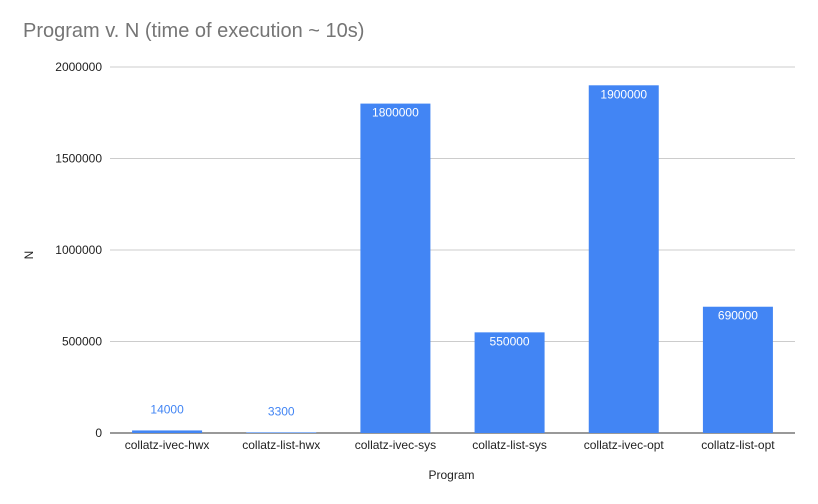 The width and height of the screenshot is (818, 504). I want to click on data-label: 3300, so click(281, 411).